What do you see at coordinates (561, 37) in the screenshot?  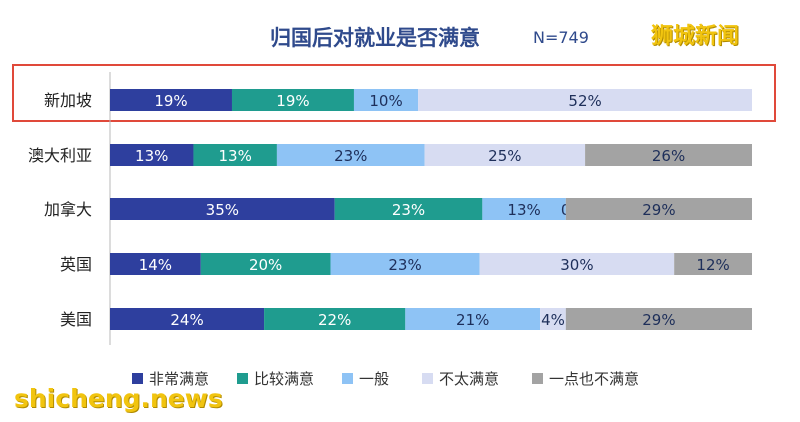 I see `sample-size-label: N=749` at bounding box center [561, 37].